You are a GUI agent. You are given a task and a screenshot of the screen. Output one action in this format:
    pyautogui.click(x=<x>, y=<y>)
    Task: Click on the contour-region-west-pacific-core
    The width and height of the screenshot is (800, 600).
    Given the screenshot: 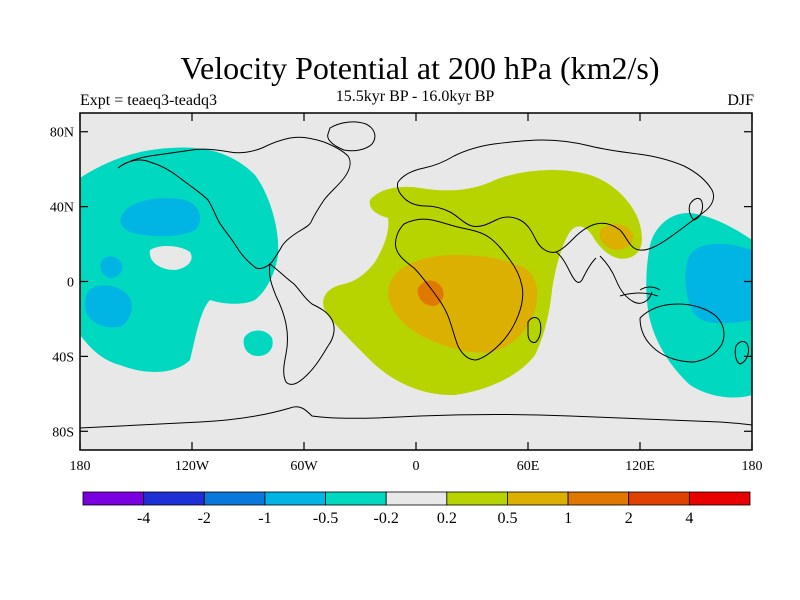 What is the action you would take?
    pyautogui.click(x=718, y=283)
    